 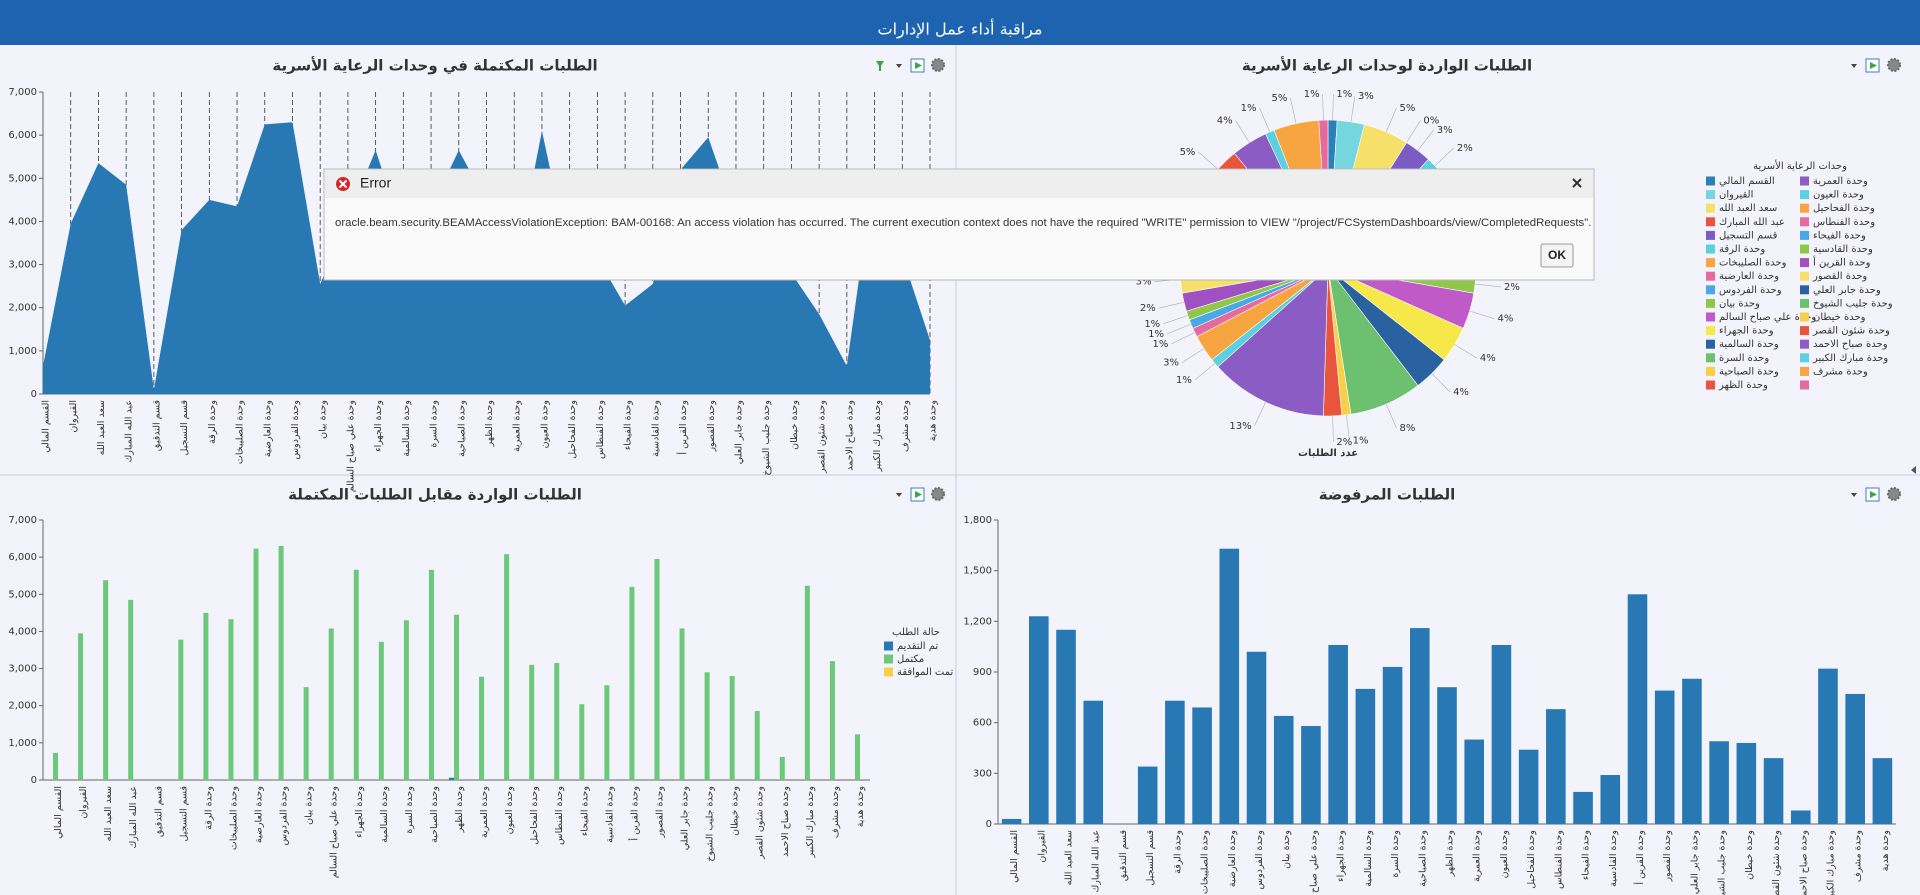 I want to click on y-tick-label: 0, so click(x=34, y=780).